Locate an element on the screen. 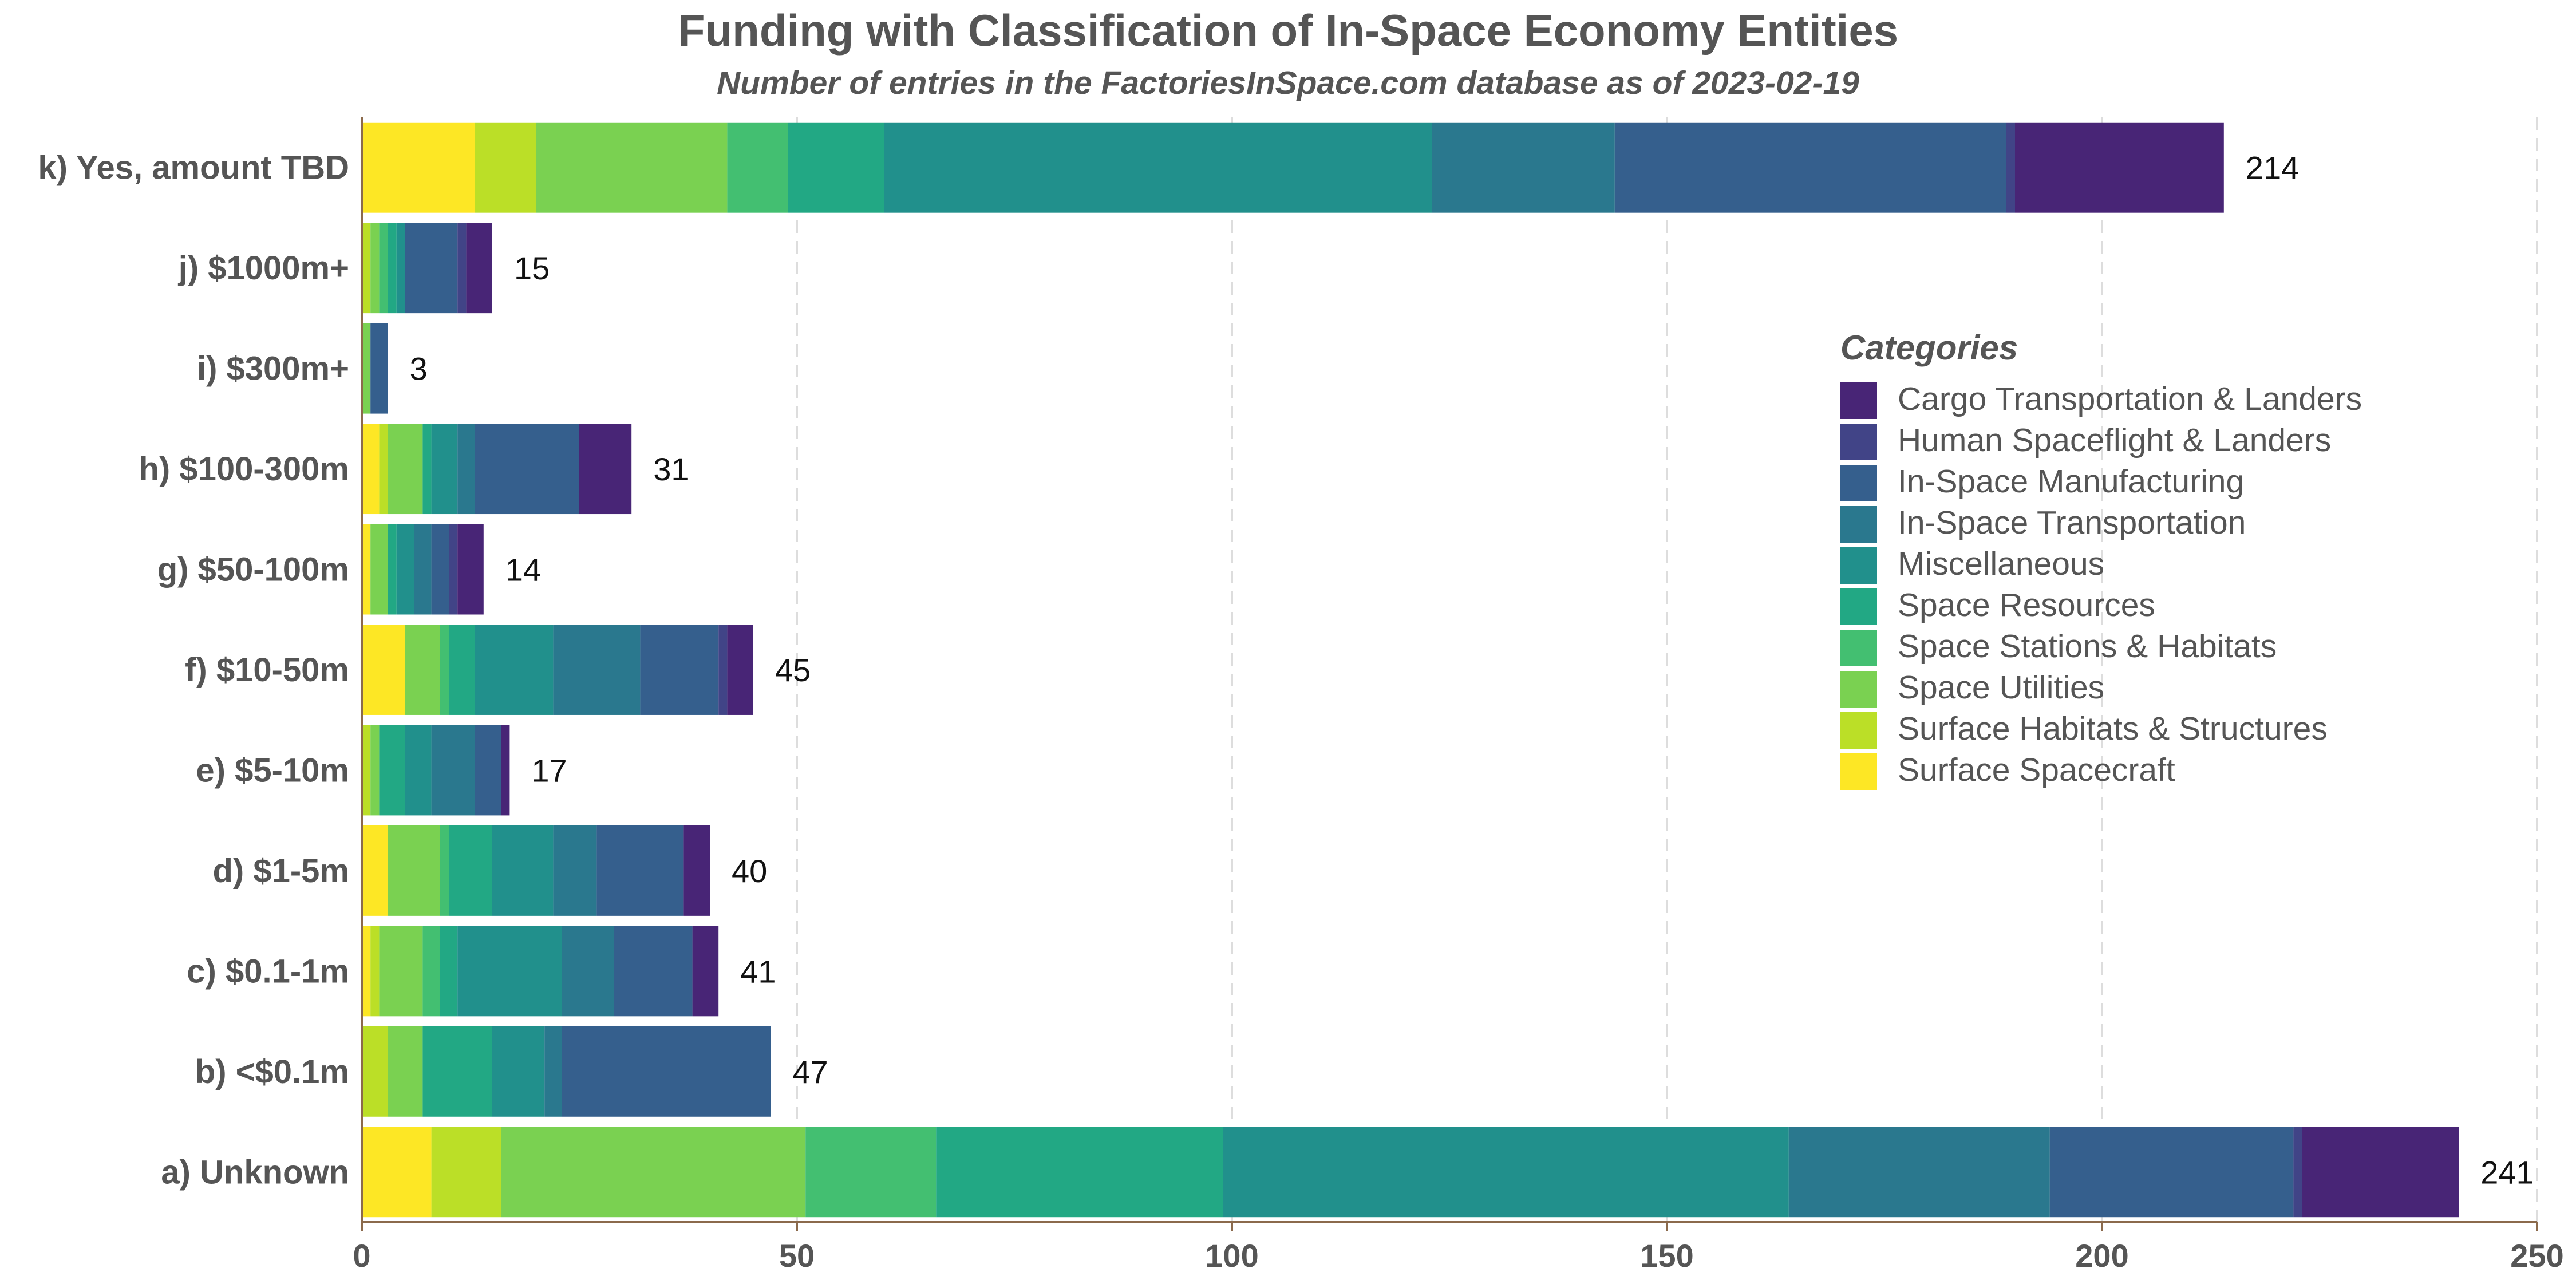 This screenshot has width=2576, height=1288. bar-total-label: 214 is located at coordinates (2272, 168).